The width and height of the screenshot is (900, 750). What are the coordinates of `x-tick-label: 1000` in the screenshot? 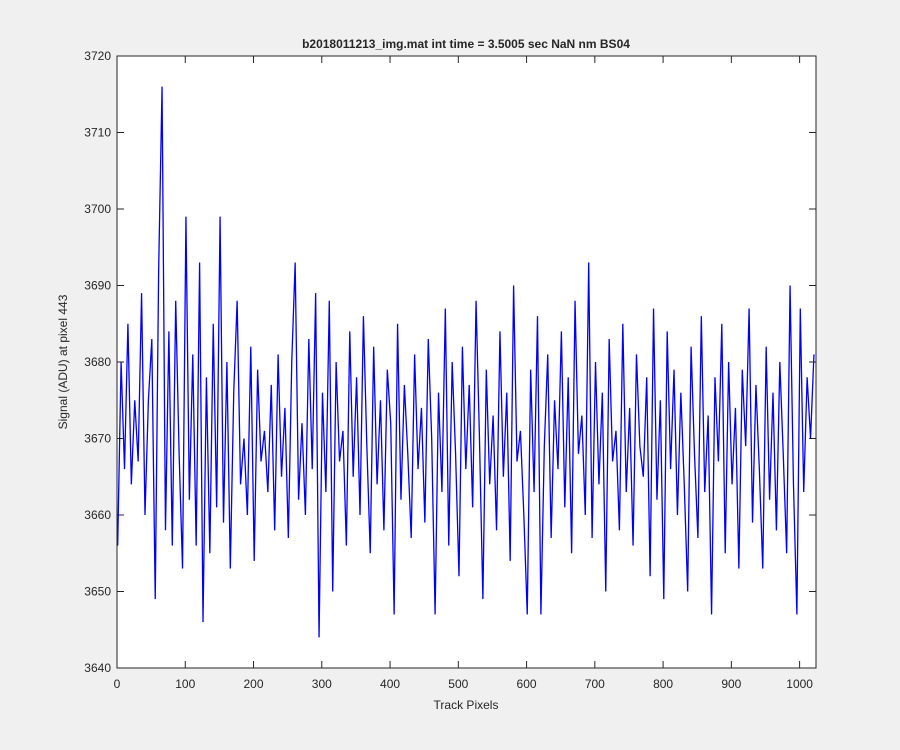 It's located at (799, 684).